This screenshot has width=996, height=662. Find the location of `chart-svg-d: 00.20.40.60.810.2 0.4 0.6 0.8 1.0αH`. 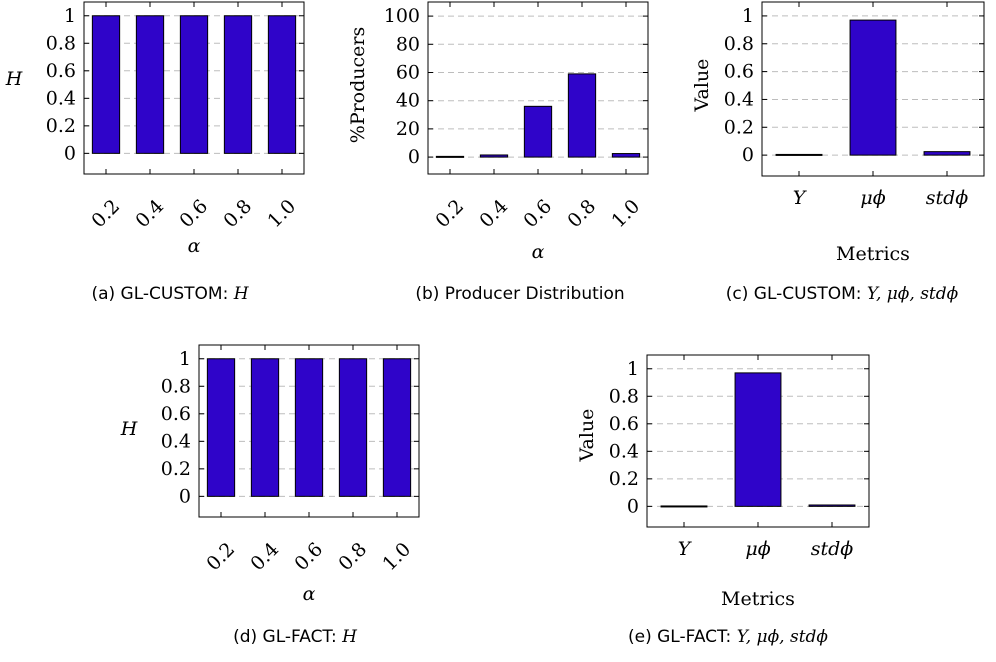

chart-svg-d: 00.20.40.60.810.2 0.4 0.6 0.8 1.0αH is located at coordinates (270, 474).